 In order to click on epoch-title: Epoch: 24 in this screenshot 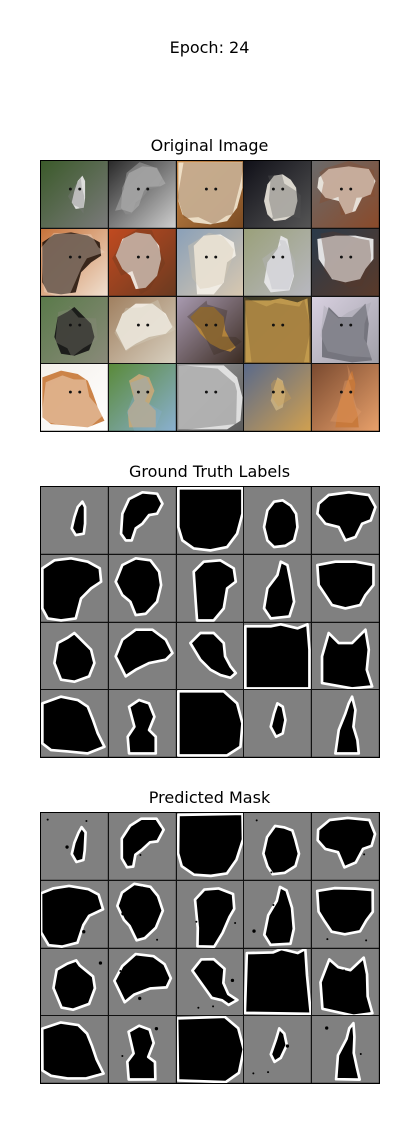, I will do `click(209, 47)`.